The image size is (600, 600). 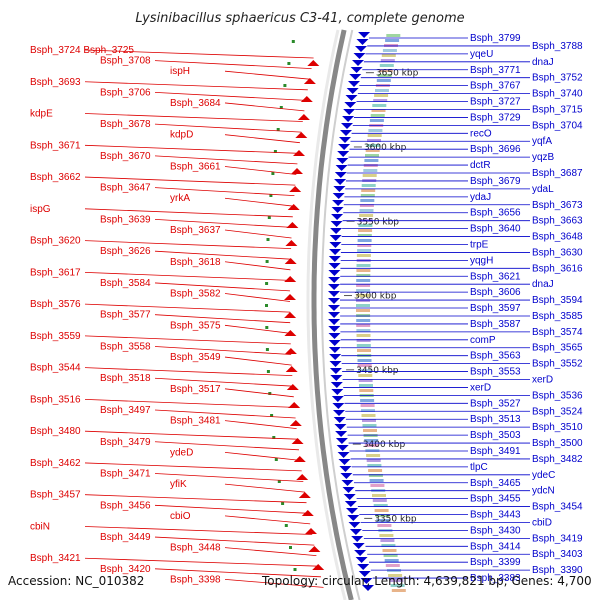 What do you see at coordinates (542, 522) in the screenshot?
I see `gene-label: cbiD` at bounding box center [542, 522].